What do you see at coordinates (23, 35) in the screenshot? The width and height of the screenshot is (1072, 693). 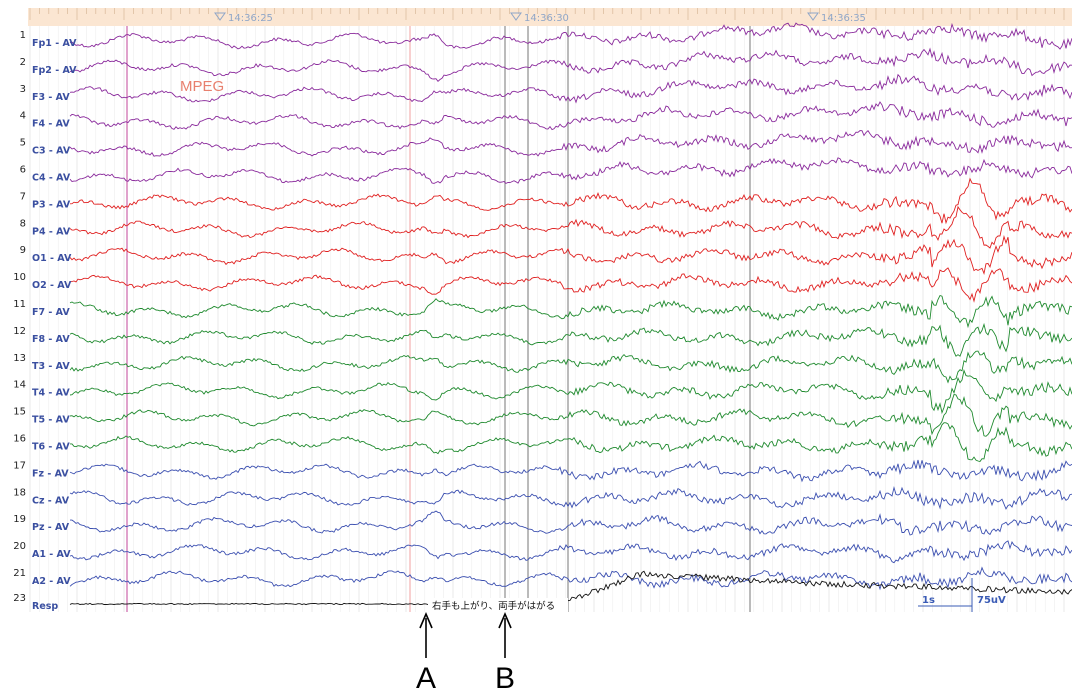 I see `channel-number-1: 1` at bounding box center [23, 35].